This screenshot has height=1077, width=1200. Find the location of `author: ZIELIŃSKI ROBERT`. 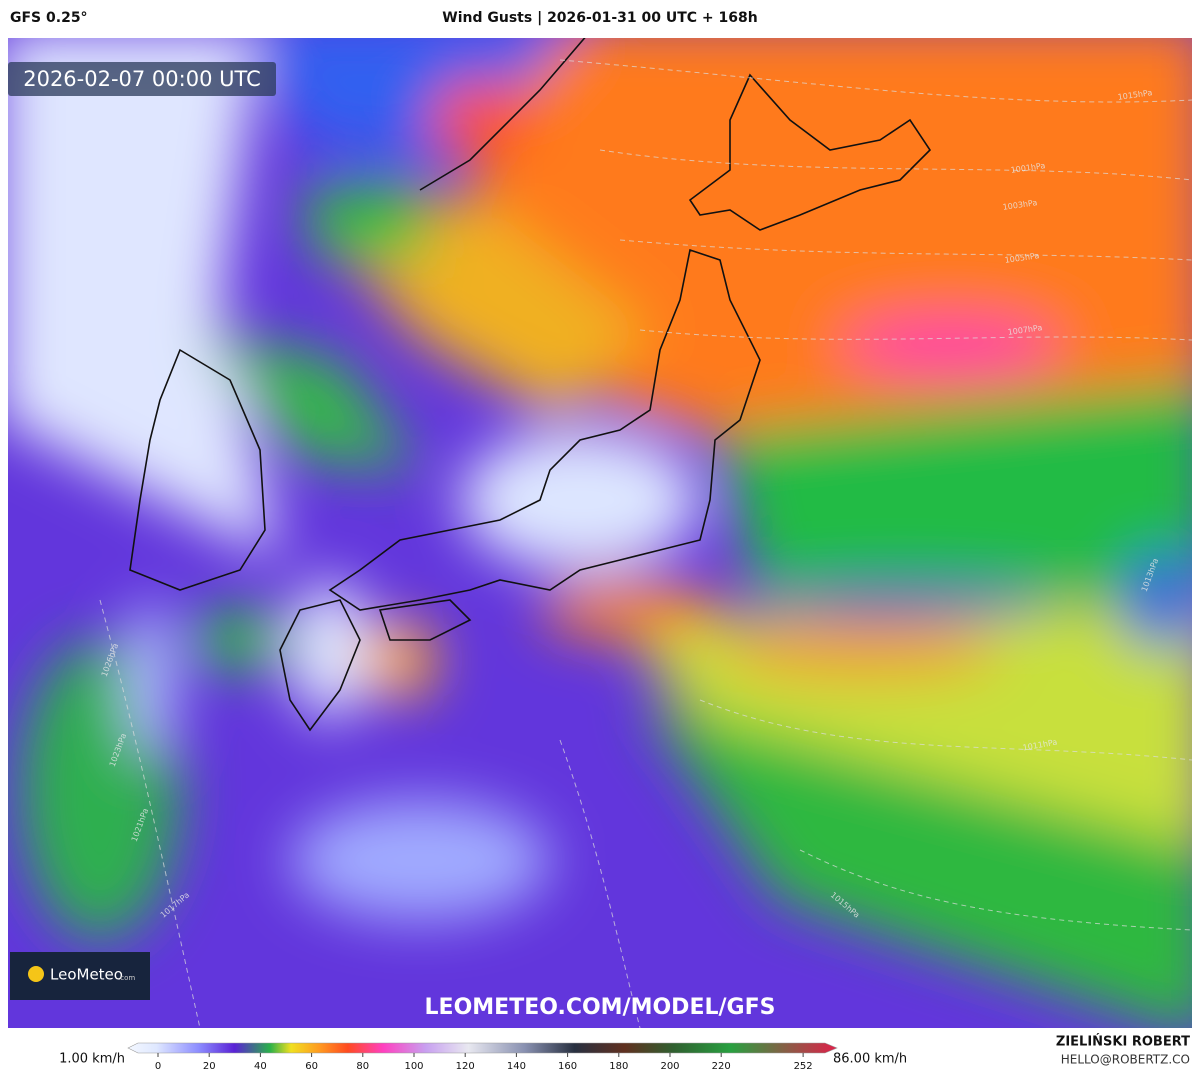

author: ZIELIŃSKI ROBERT is located at coordinates (1123, 1042).